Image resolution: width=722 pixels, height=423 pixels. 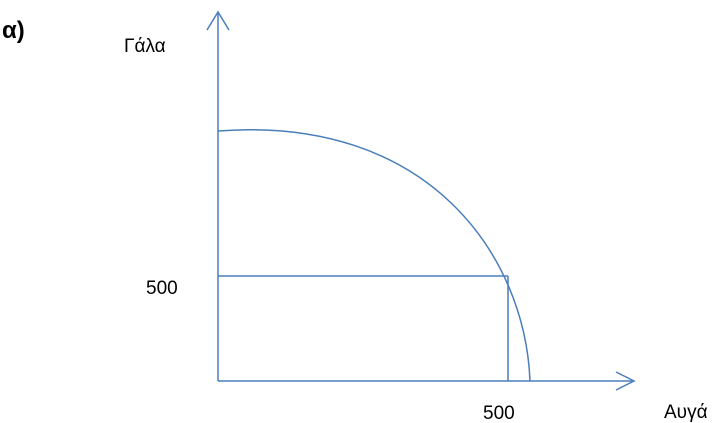 I want to click on y-axis-arrowhead, so click(x=218, y=20).